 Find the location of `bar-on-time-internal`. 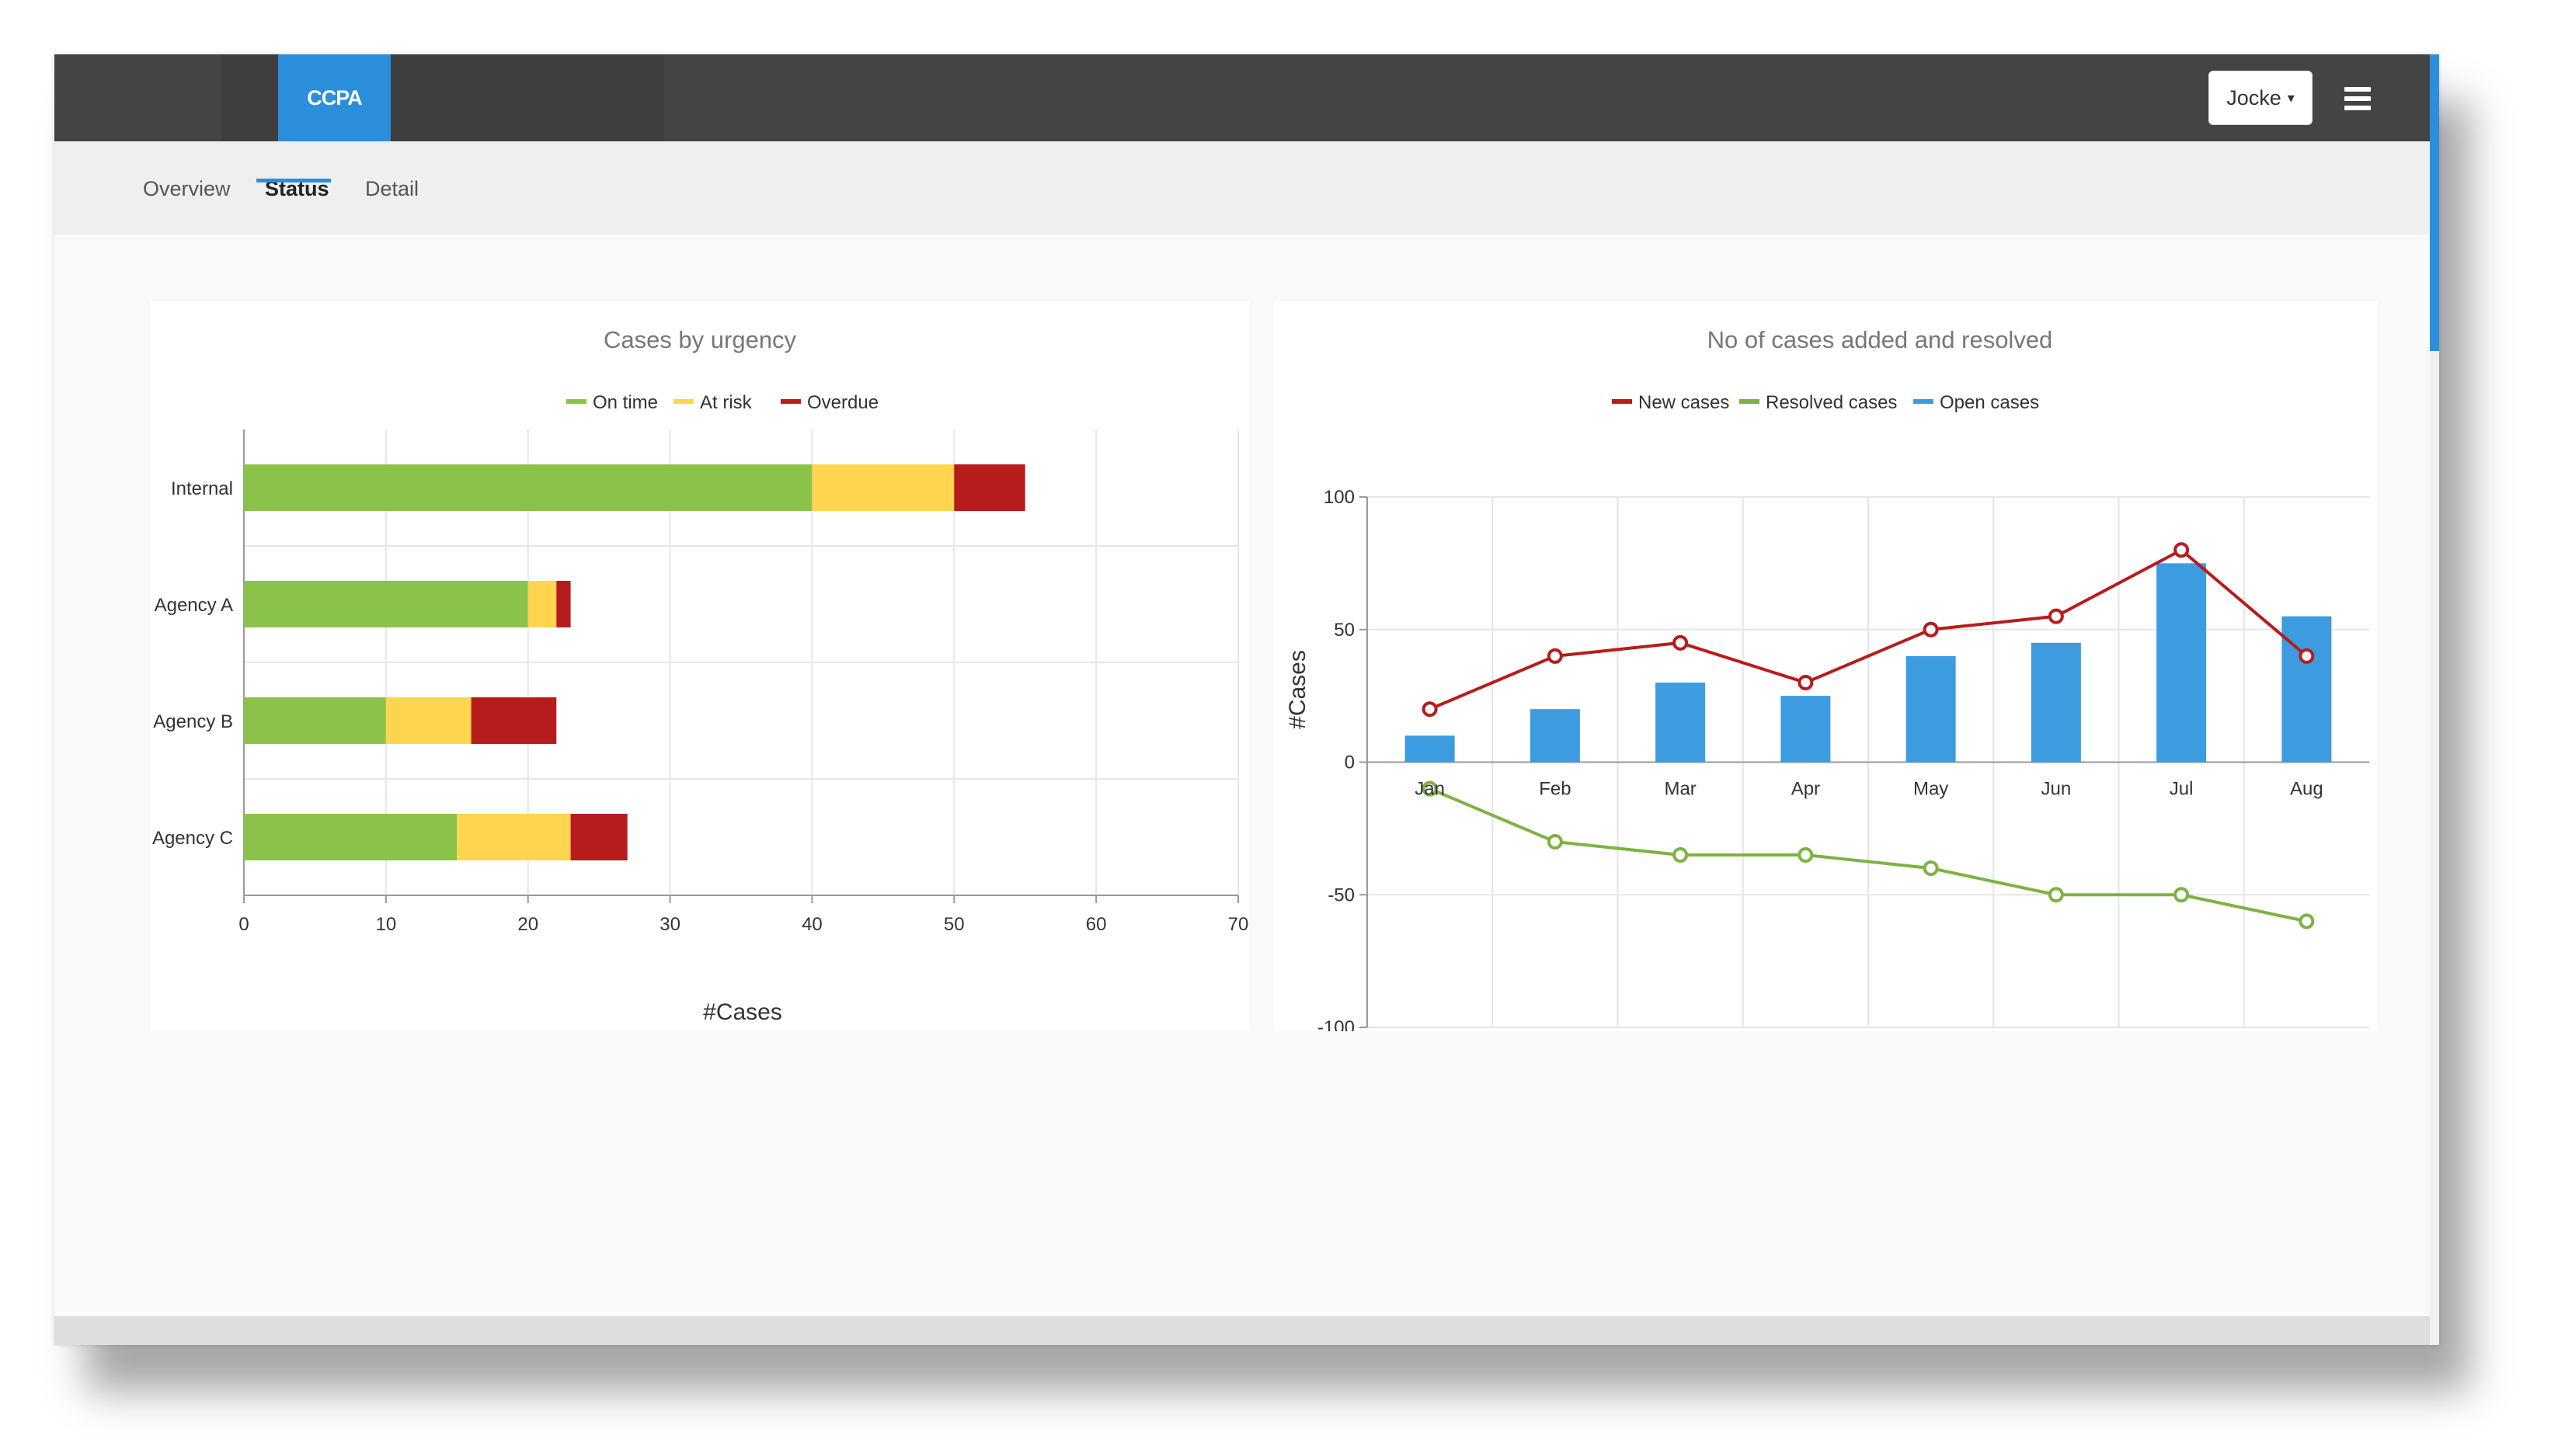

bar-on-time-internal is located at coordinates (528, 488).